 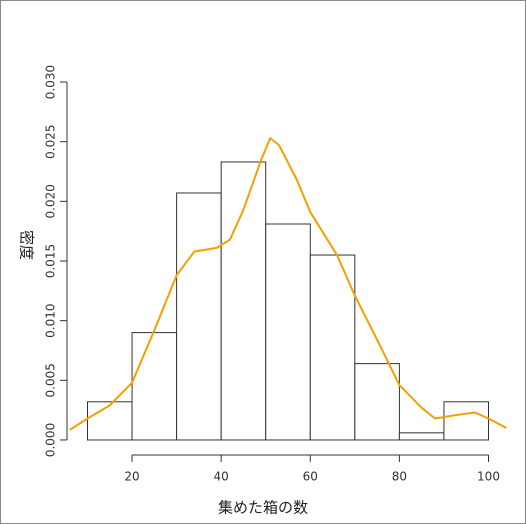 What do you see at coordinates (51, 380) in the screenshot?
I see `y-tick-label: 0.005` at bounding box center [51, 380].